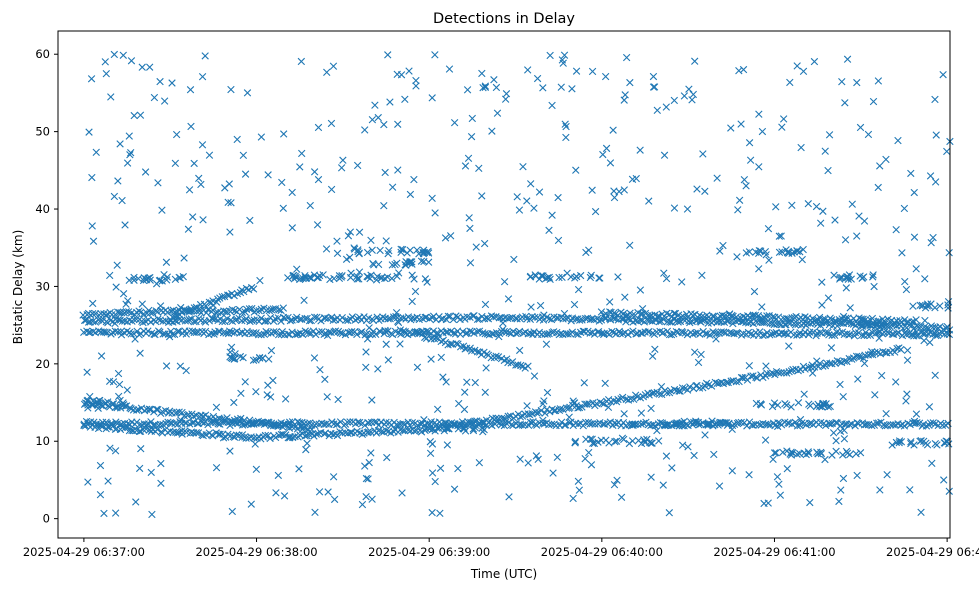 The image size is (979, 590). What do you see at coordinates (84, 552) in the screenshot?
I see `x-tick-label: 2025-04-29 06:37:00` at bounding box center [84, 552].